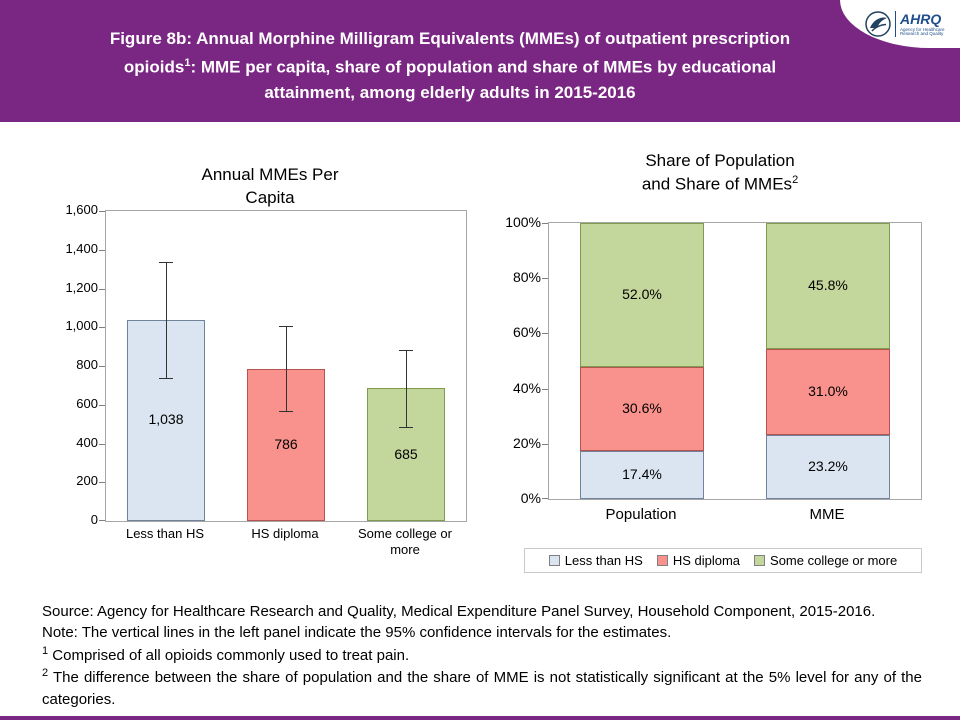 The height and width of the screenshot is (720, 960). Describe the element at coordinates (187, 63) in the screenshot. I see `figure-title-superscript: 1` at that location.